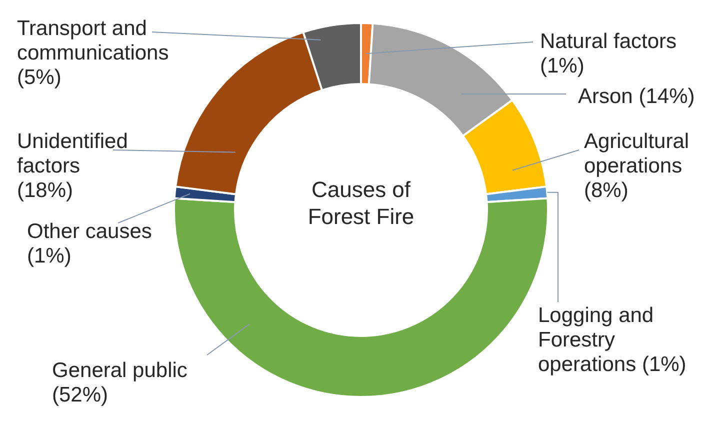 Image resolution: width=720 pixels, height=430 pixels. What do you see at coordinates (120, 370) in the screenshot?
I see `slice-label: General public` at bounding box center [120, 370].